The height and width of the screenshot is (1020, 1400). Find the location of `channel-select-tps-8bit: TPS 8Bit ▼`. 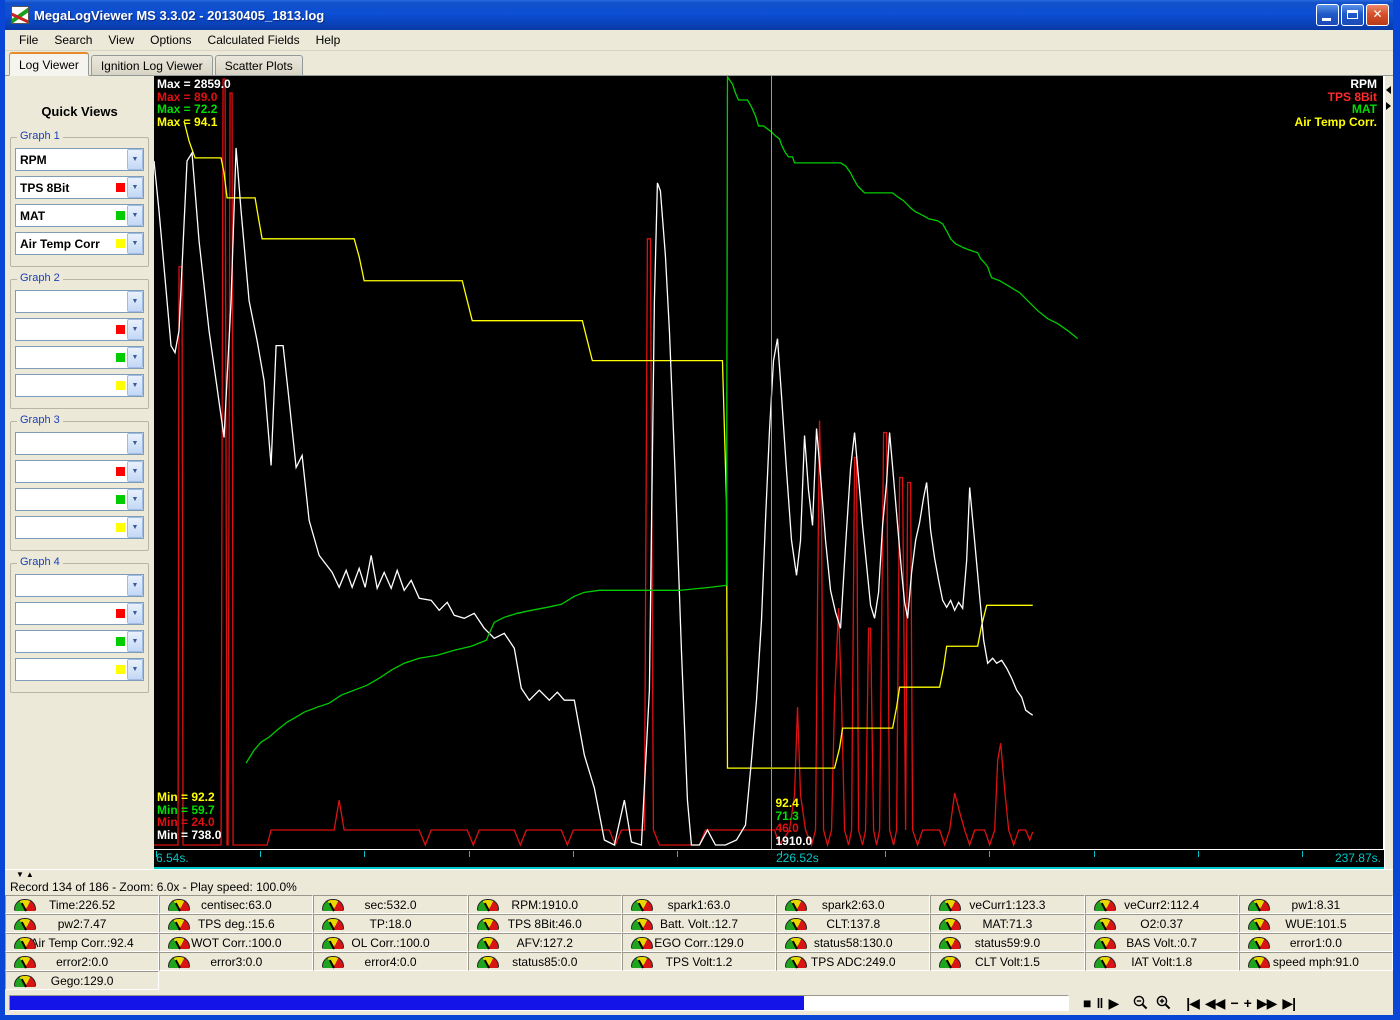

channel-select-tps-8bit: TPS 8Bit ▼ is located at coordinates (79, 187).